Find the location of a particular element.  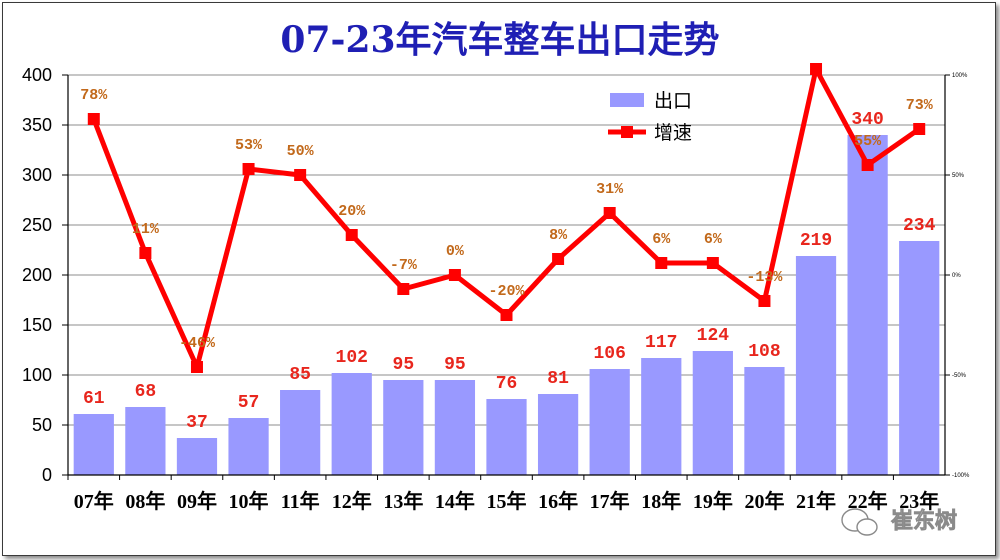

growth-rate-label: 50% is located at coordinates (301, 151).